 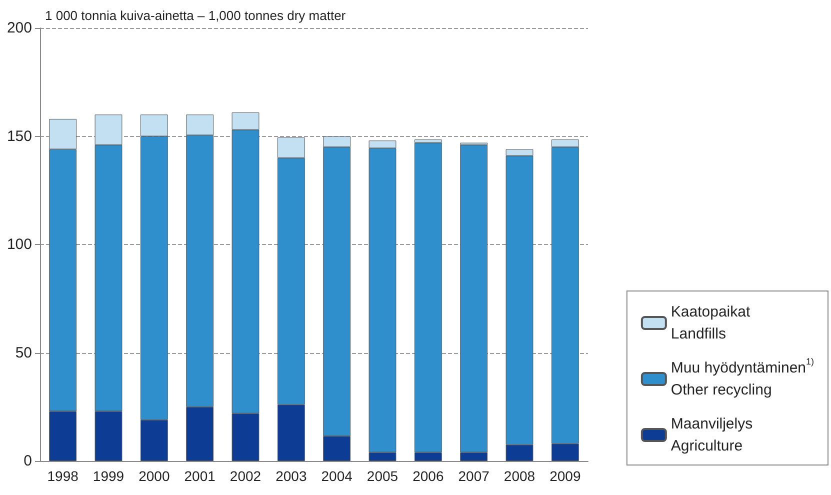 What do you see at coordinates (565, 476) in the screenshot?
I see `x-tick-label: 2009` at bounding box center [565, 476].